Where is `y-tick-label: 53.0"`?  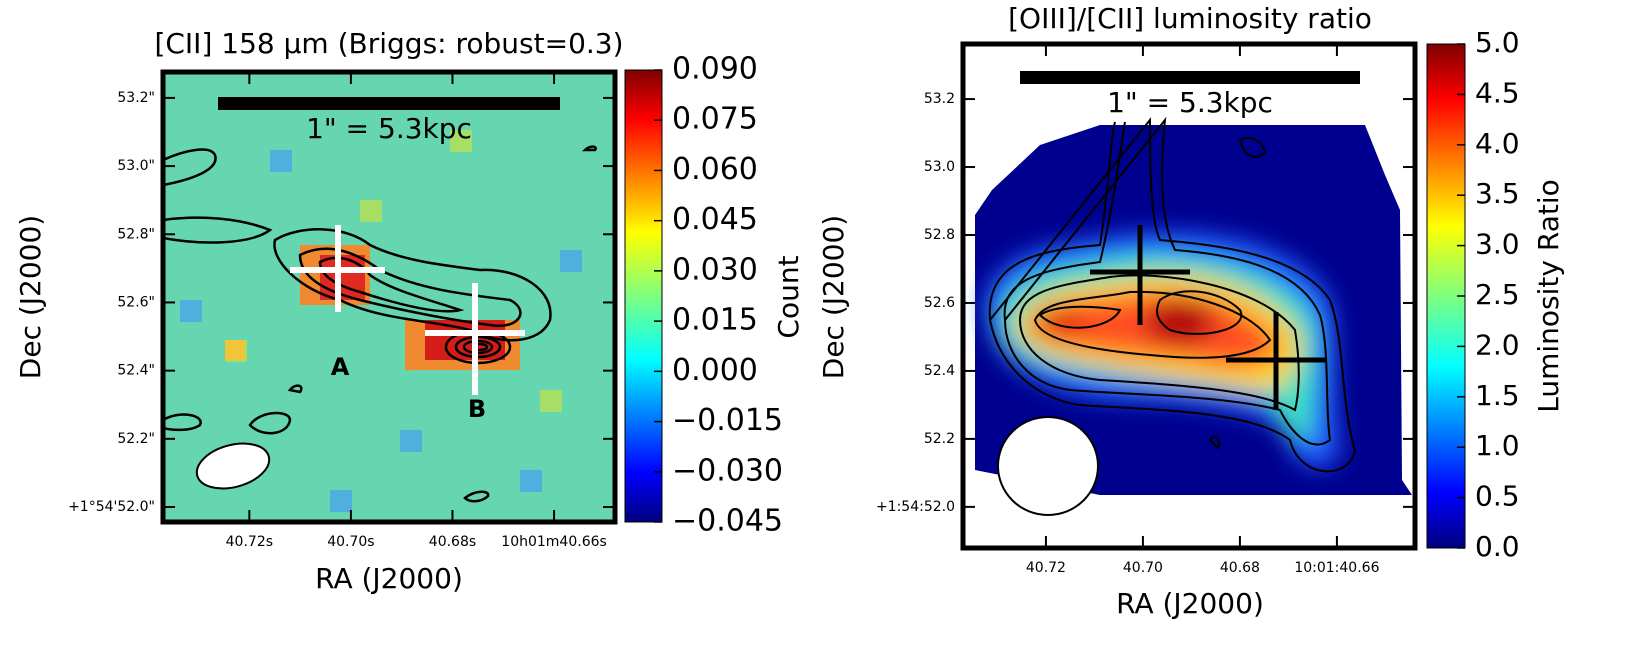 y-tick-label: 53.0" is located at coordinates (136, 166).